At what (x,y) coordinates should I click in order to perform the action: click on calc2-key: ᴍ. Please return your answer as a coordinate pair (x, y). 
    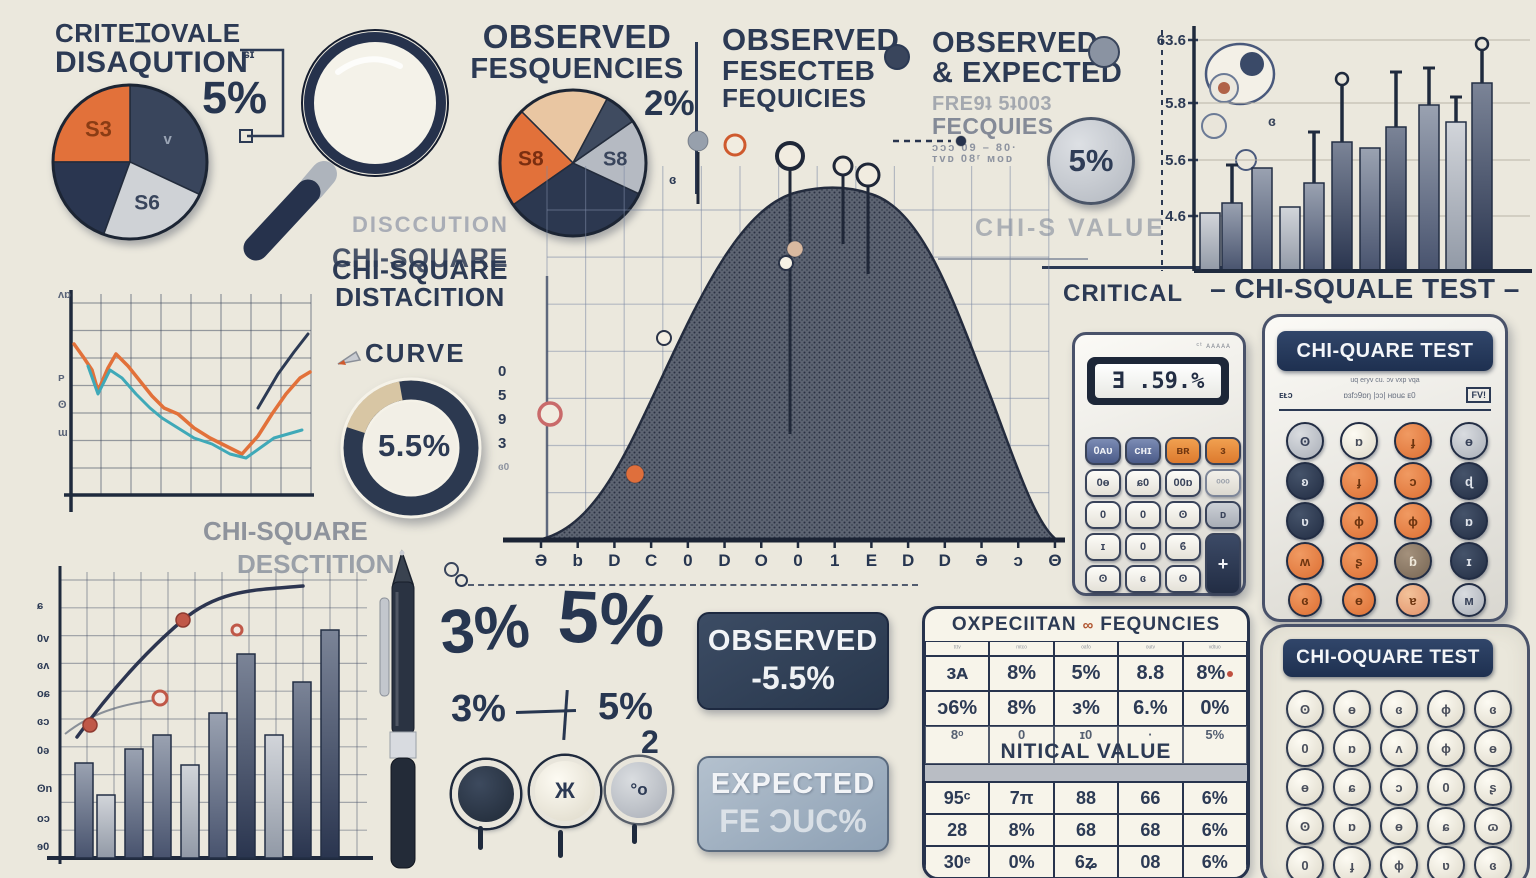
    Looking at the image, I should click on (1469, 600).